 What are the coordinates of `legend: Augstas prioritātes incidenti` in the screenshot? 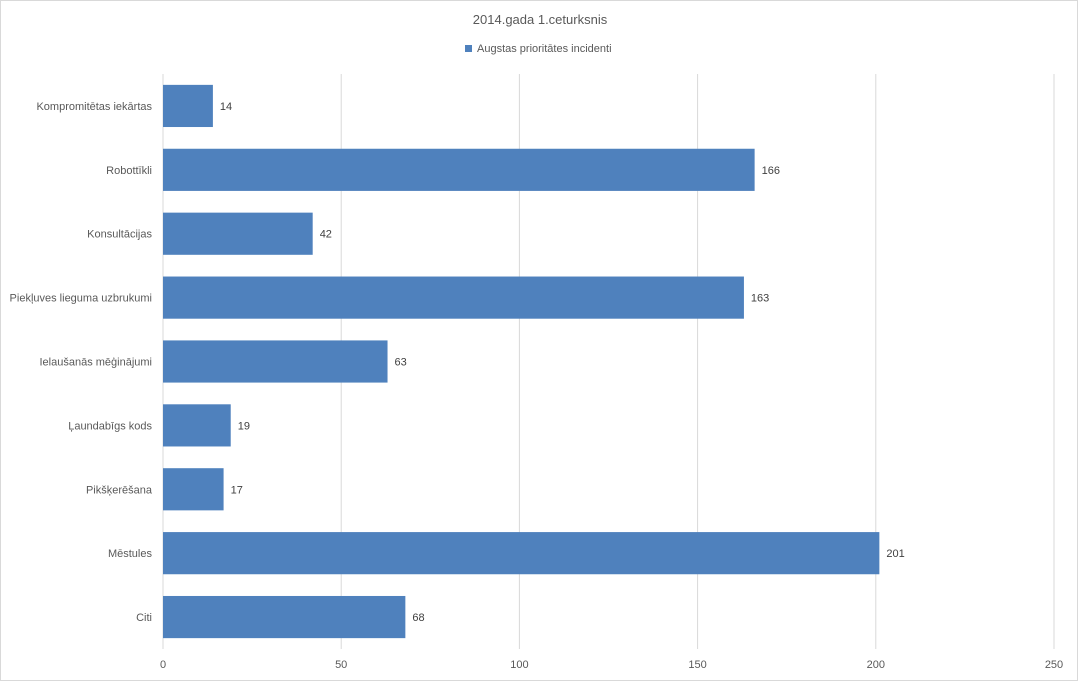 It's located at (538, 49).